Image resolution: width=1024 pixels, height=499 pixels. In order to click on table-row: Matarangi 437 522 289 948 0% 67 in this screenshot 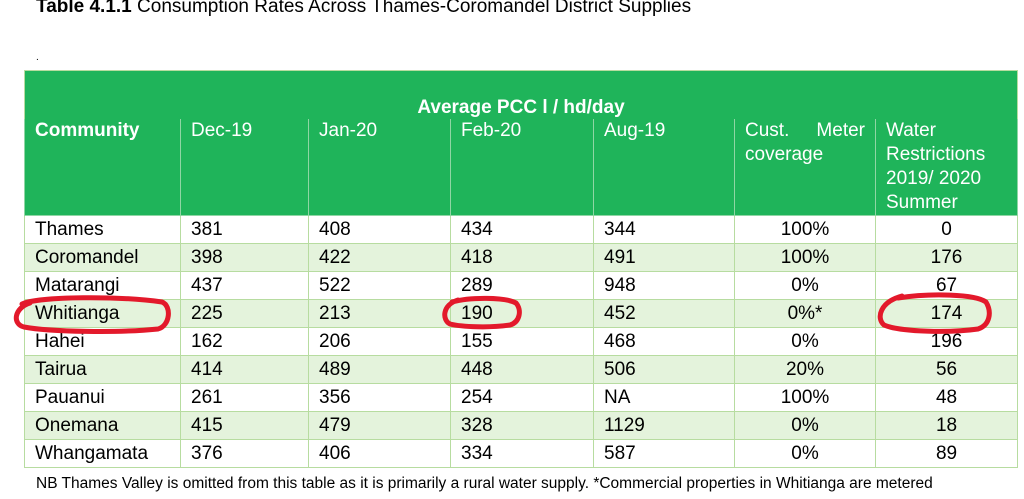, I will do `click(521, 285)`.